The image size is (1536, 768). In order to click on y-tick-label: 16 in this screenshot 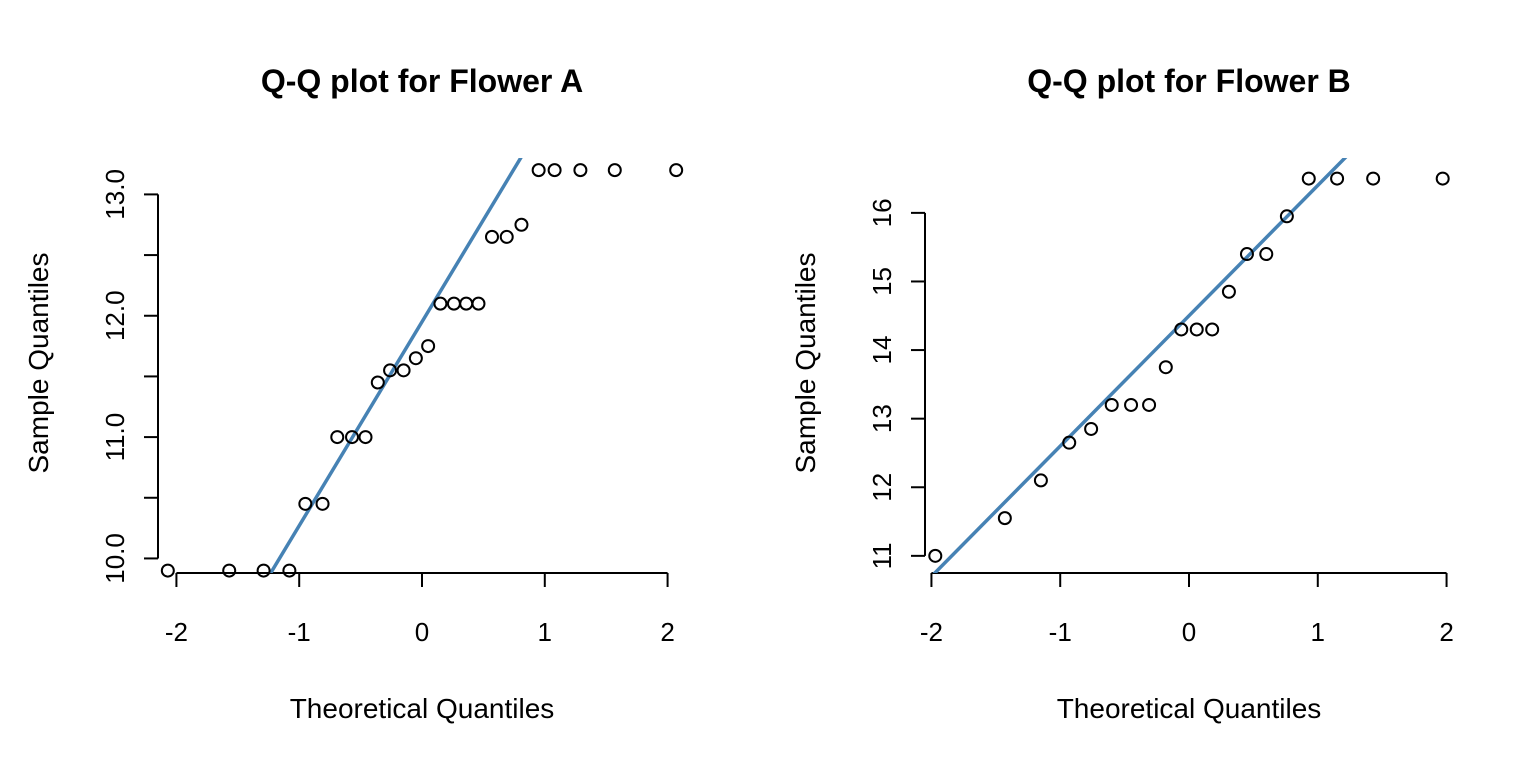, I will do `click(882, 212)`.